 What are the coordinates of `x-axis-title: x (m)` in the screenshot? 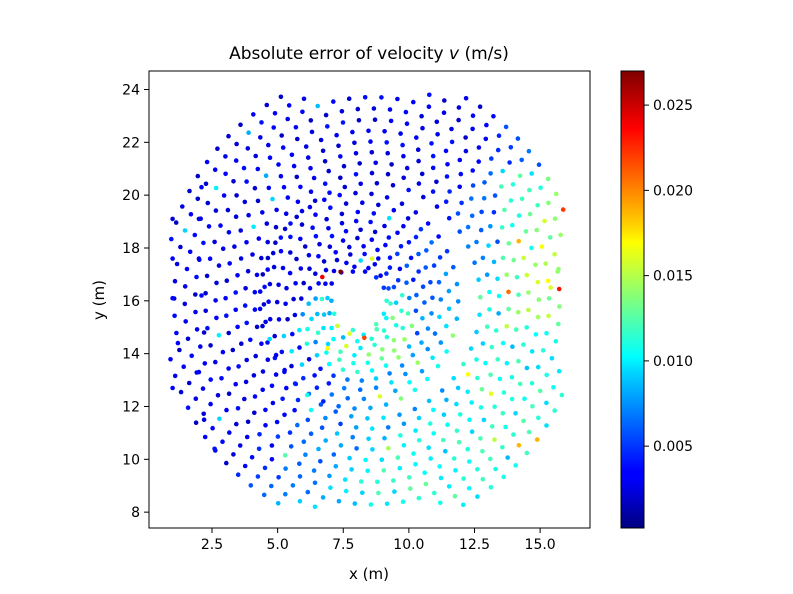 It's located at (369, 574).